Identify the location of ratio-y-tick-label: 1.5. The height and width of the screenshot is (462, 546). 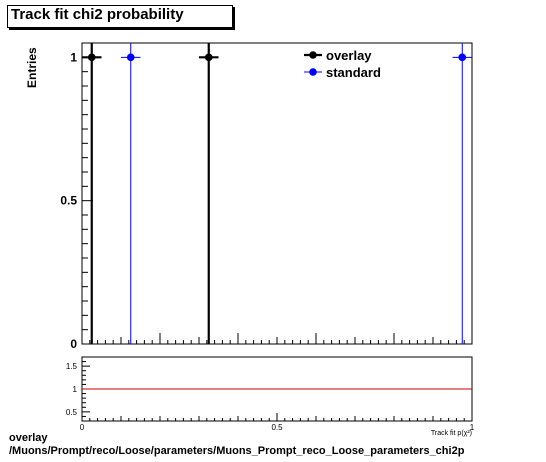
(72, 366).